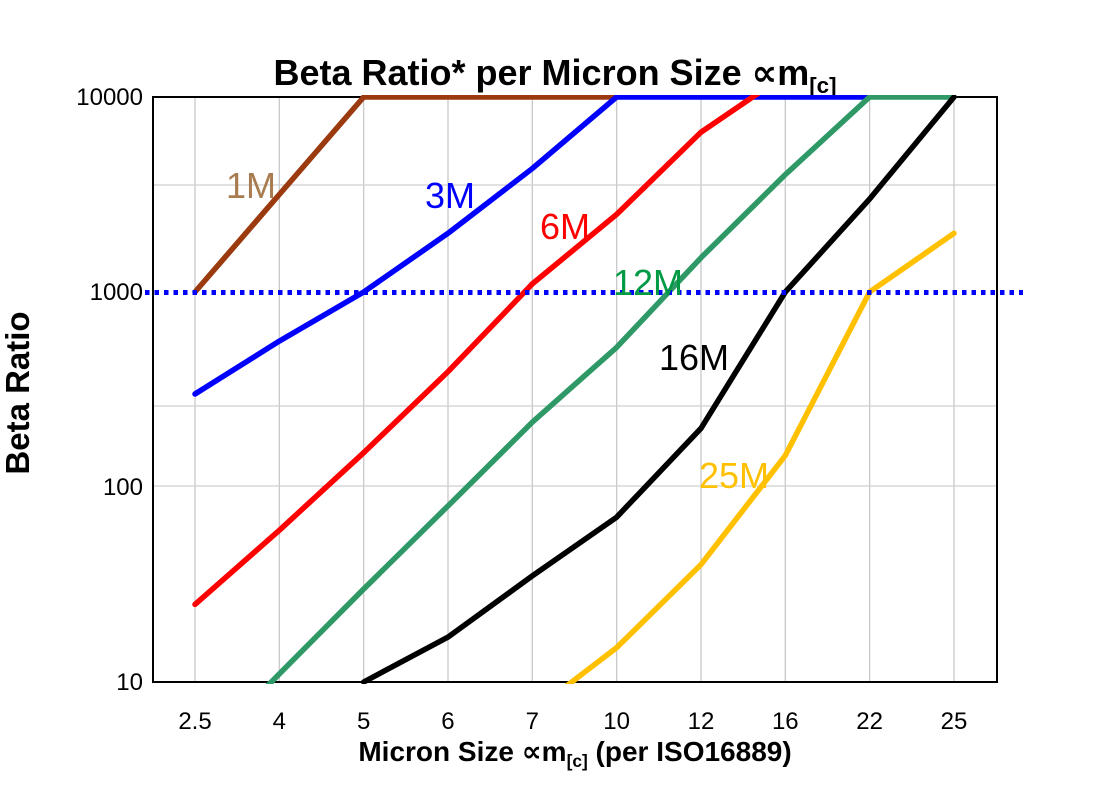 The height and width of the screenshot is (788, 1110). I want to click on series-label-16M: 16M, so click(694, 357).